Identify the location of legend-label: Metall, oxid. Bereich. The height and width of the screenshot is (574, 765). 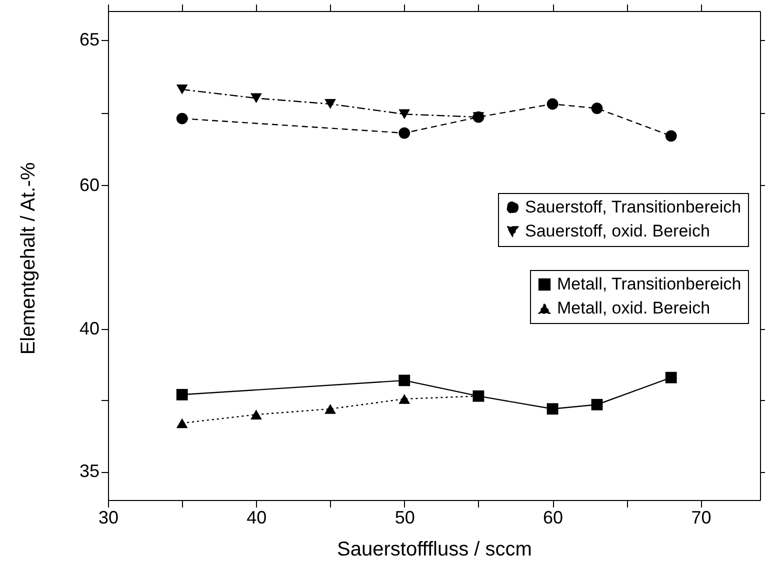
(633, 308).